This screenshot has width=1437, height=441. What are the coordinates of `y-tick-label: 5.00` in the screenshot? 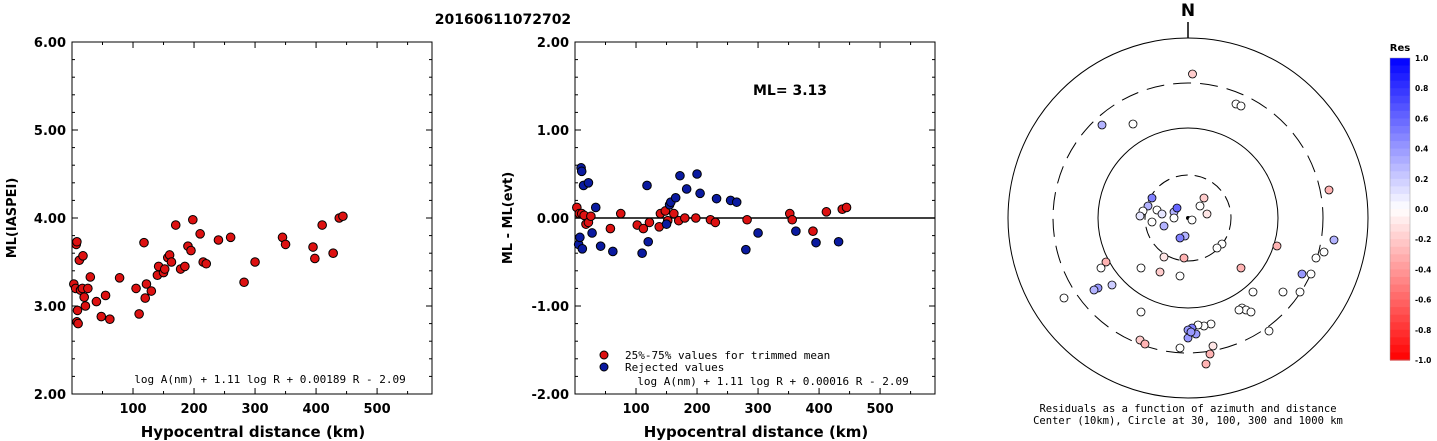 It's located at (50, 131).